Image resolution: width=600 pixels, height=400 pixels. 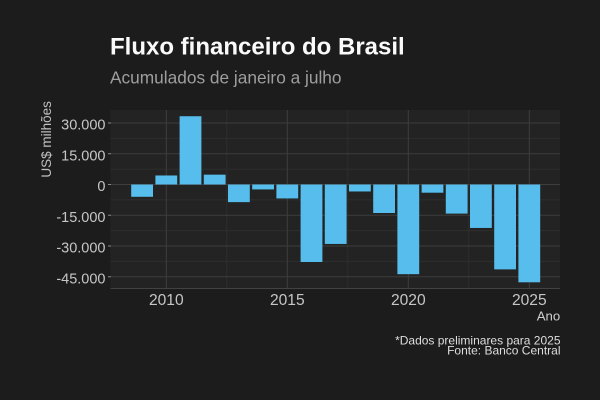 What do you see at coordinates (80, 249) in the screenshot?
I see `svg-text: -30.000` at bounding box center [80, 249].